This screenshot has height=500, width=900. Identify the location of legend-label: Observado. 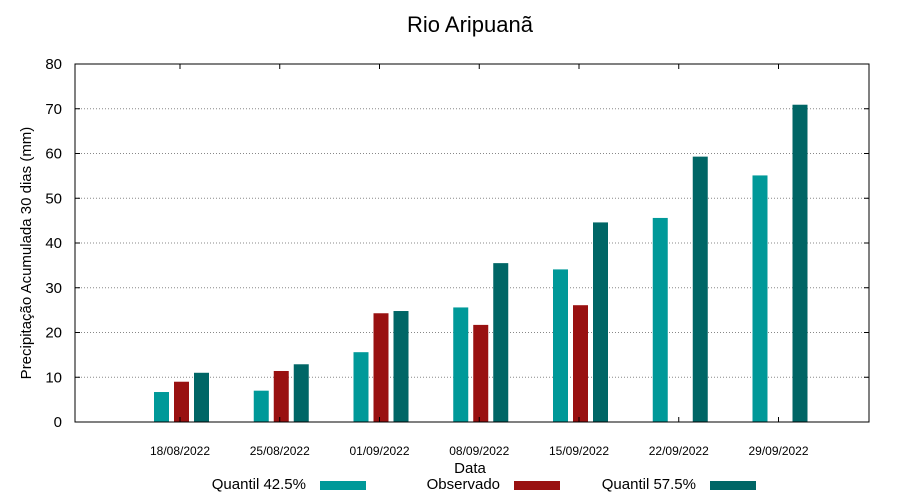
(463, 484).